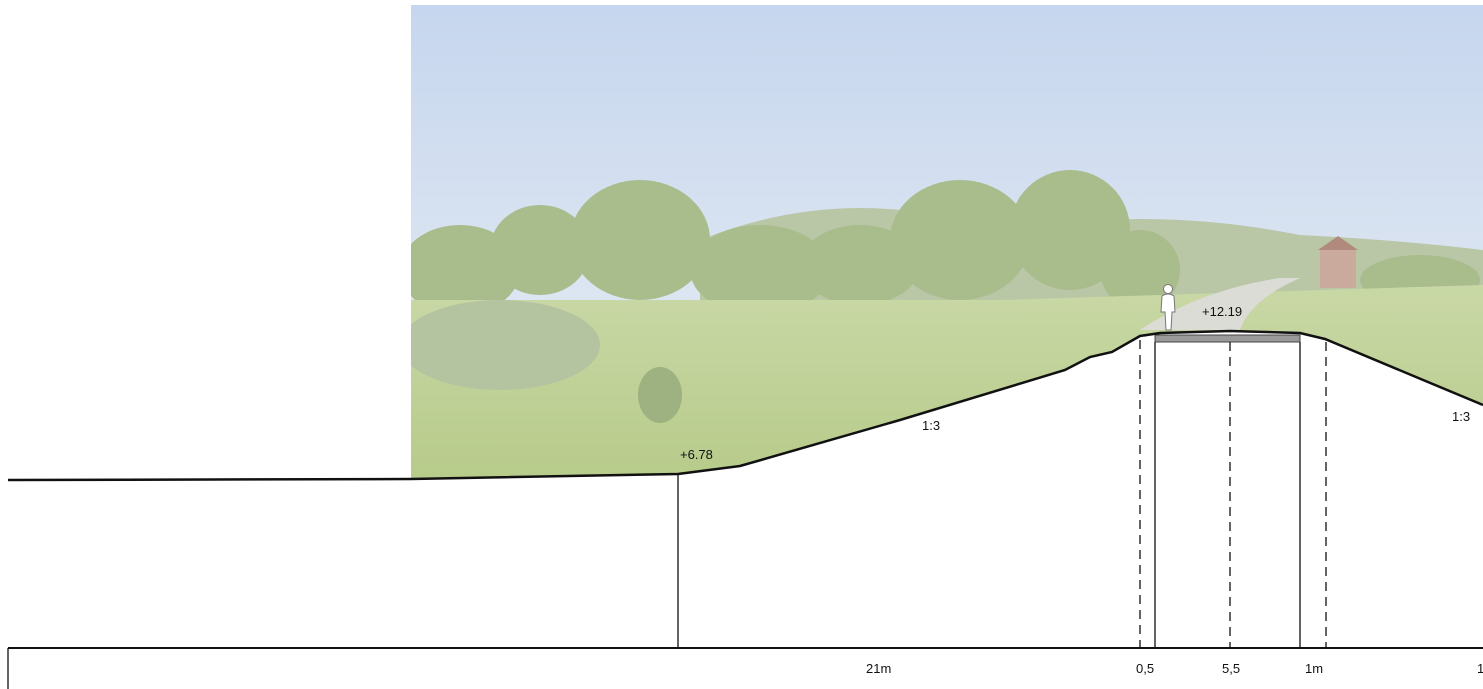 The height and width of the screenshot is (689, 1483). Describe the element at coordinates (878, 668) in the screenshot. I see `dimension-label: 21m` at that location.